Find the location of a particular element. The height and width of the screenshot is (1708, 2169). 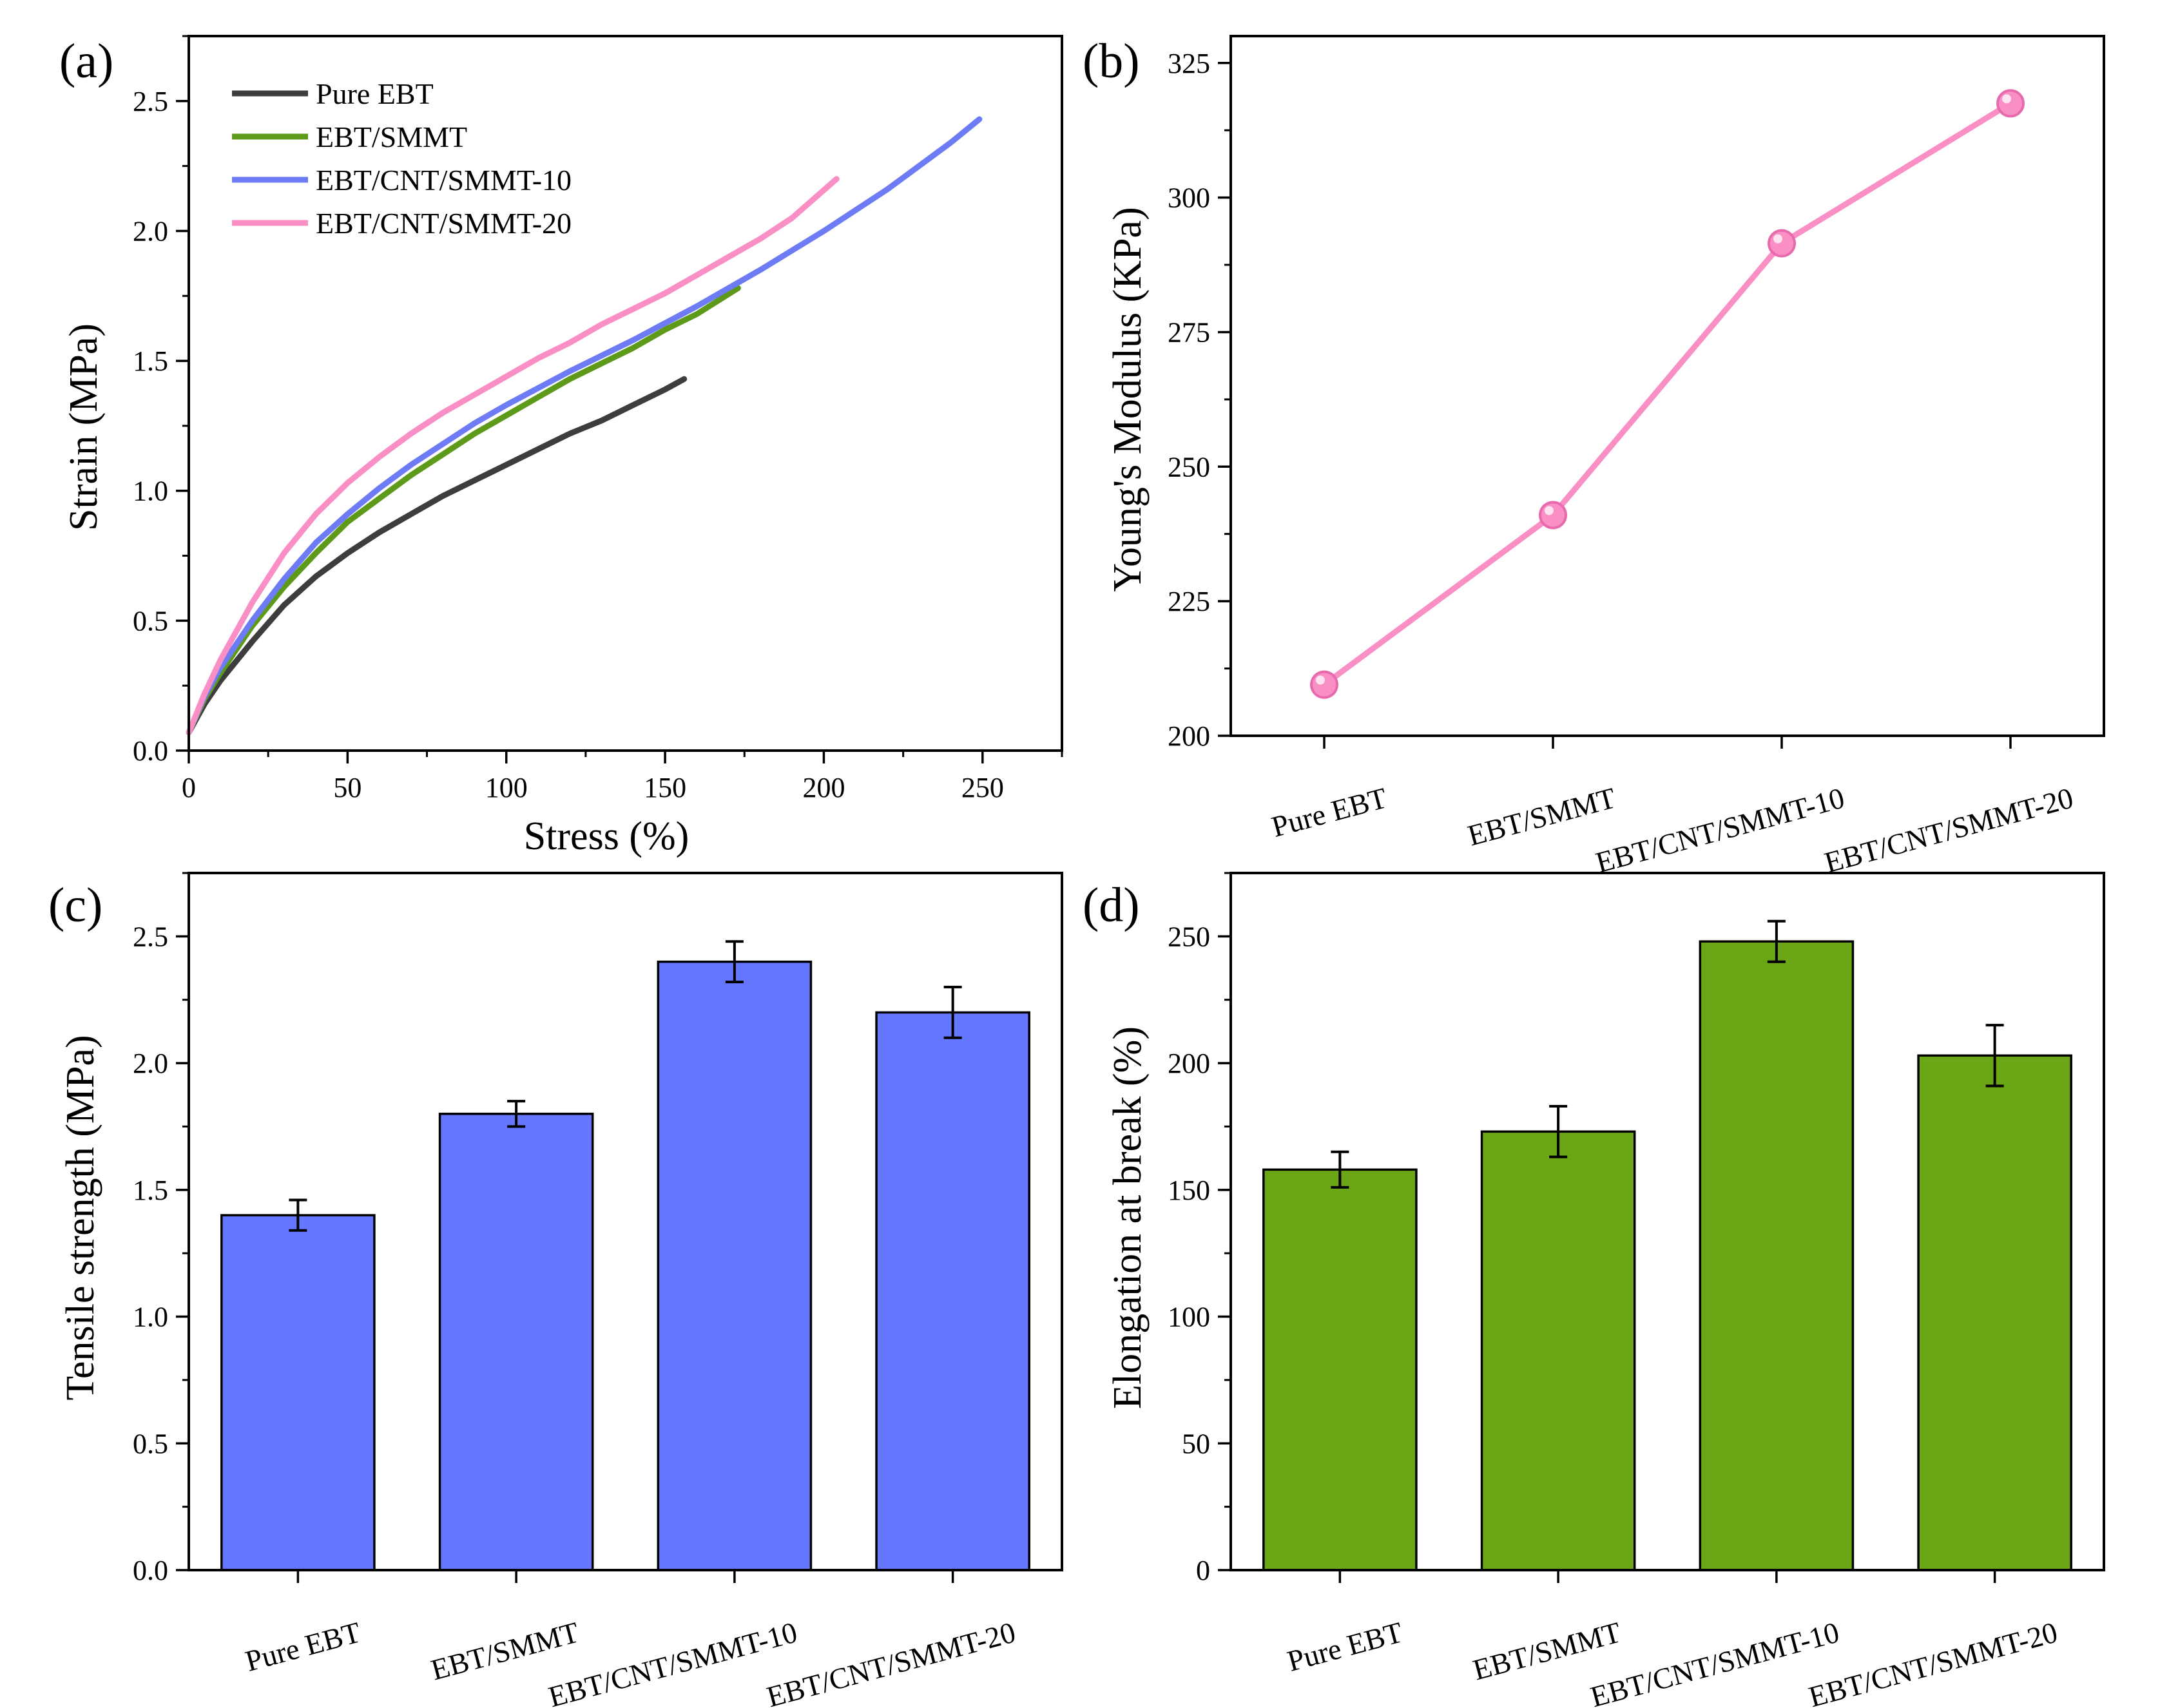

panel-c-y-tick-label: 2.5 is located at coordinates (151, 936).